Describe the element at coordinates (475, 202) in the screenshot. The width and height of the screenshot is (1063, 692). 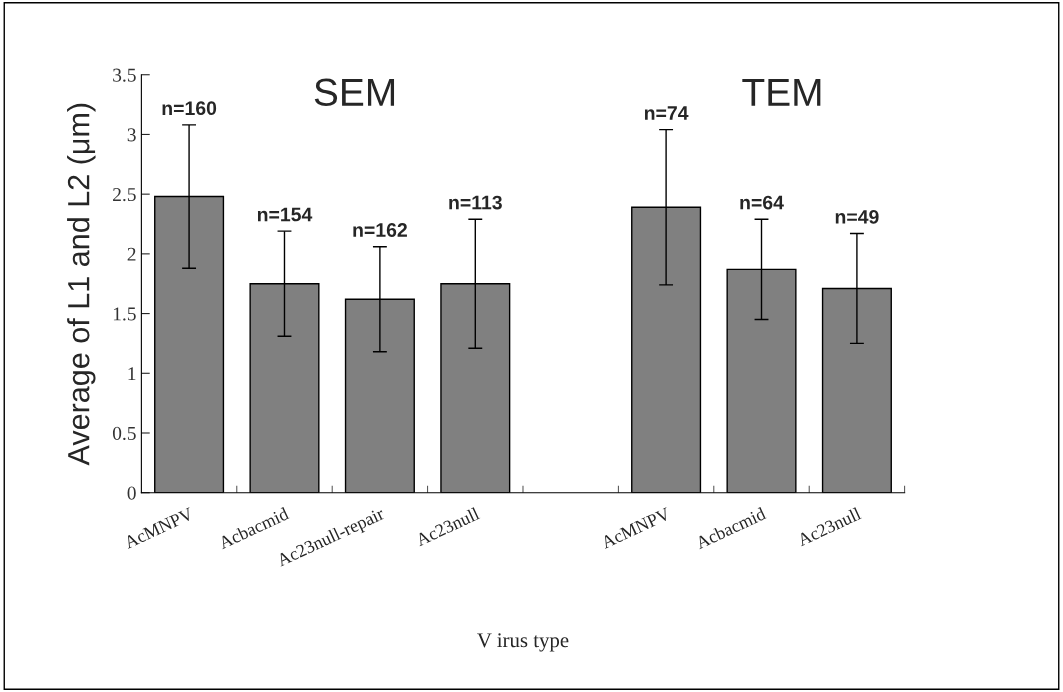
I see `annotation: n=113` at that location.